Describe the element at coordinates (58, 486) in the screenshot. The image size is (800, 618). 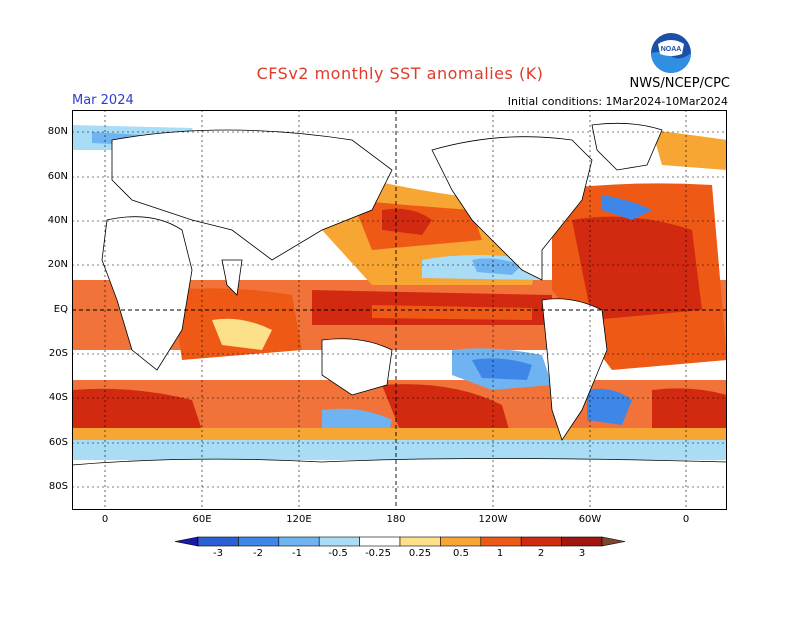
I see `lat-label-80s: 80S` at that location.